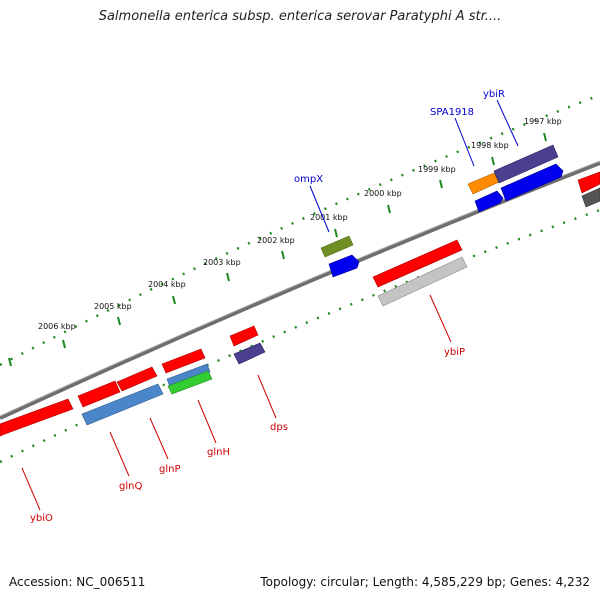 The height and width of the screenshot is (600, 600). I want to click on gene-ybiR-arrow, so click(526, 164).